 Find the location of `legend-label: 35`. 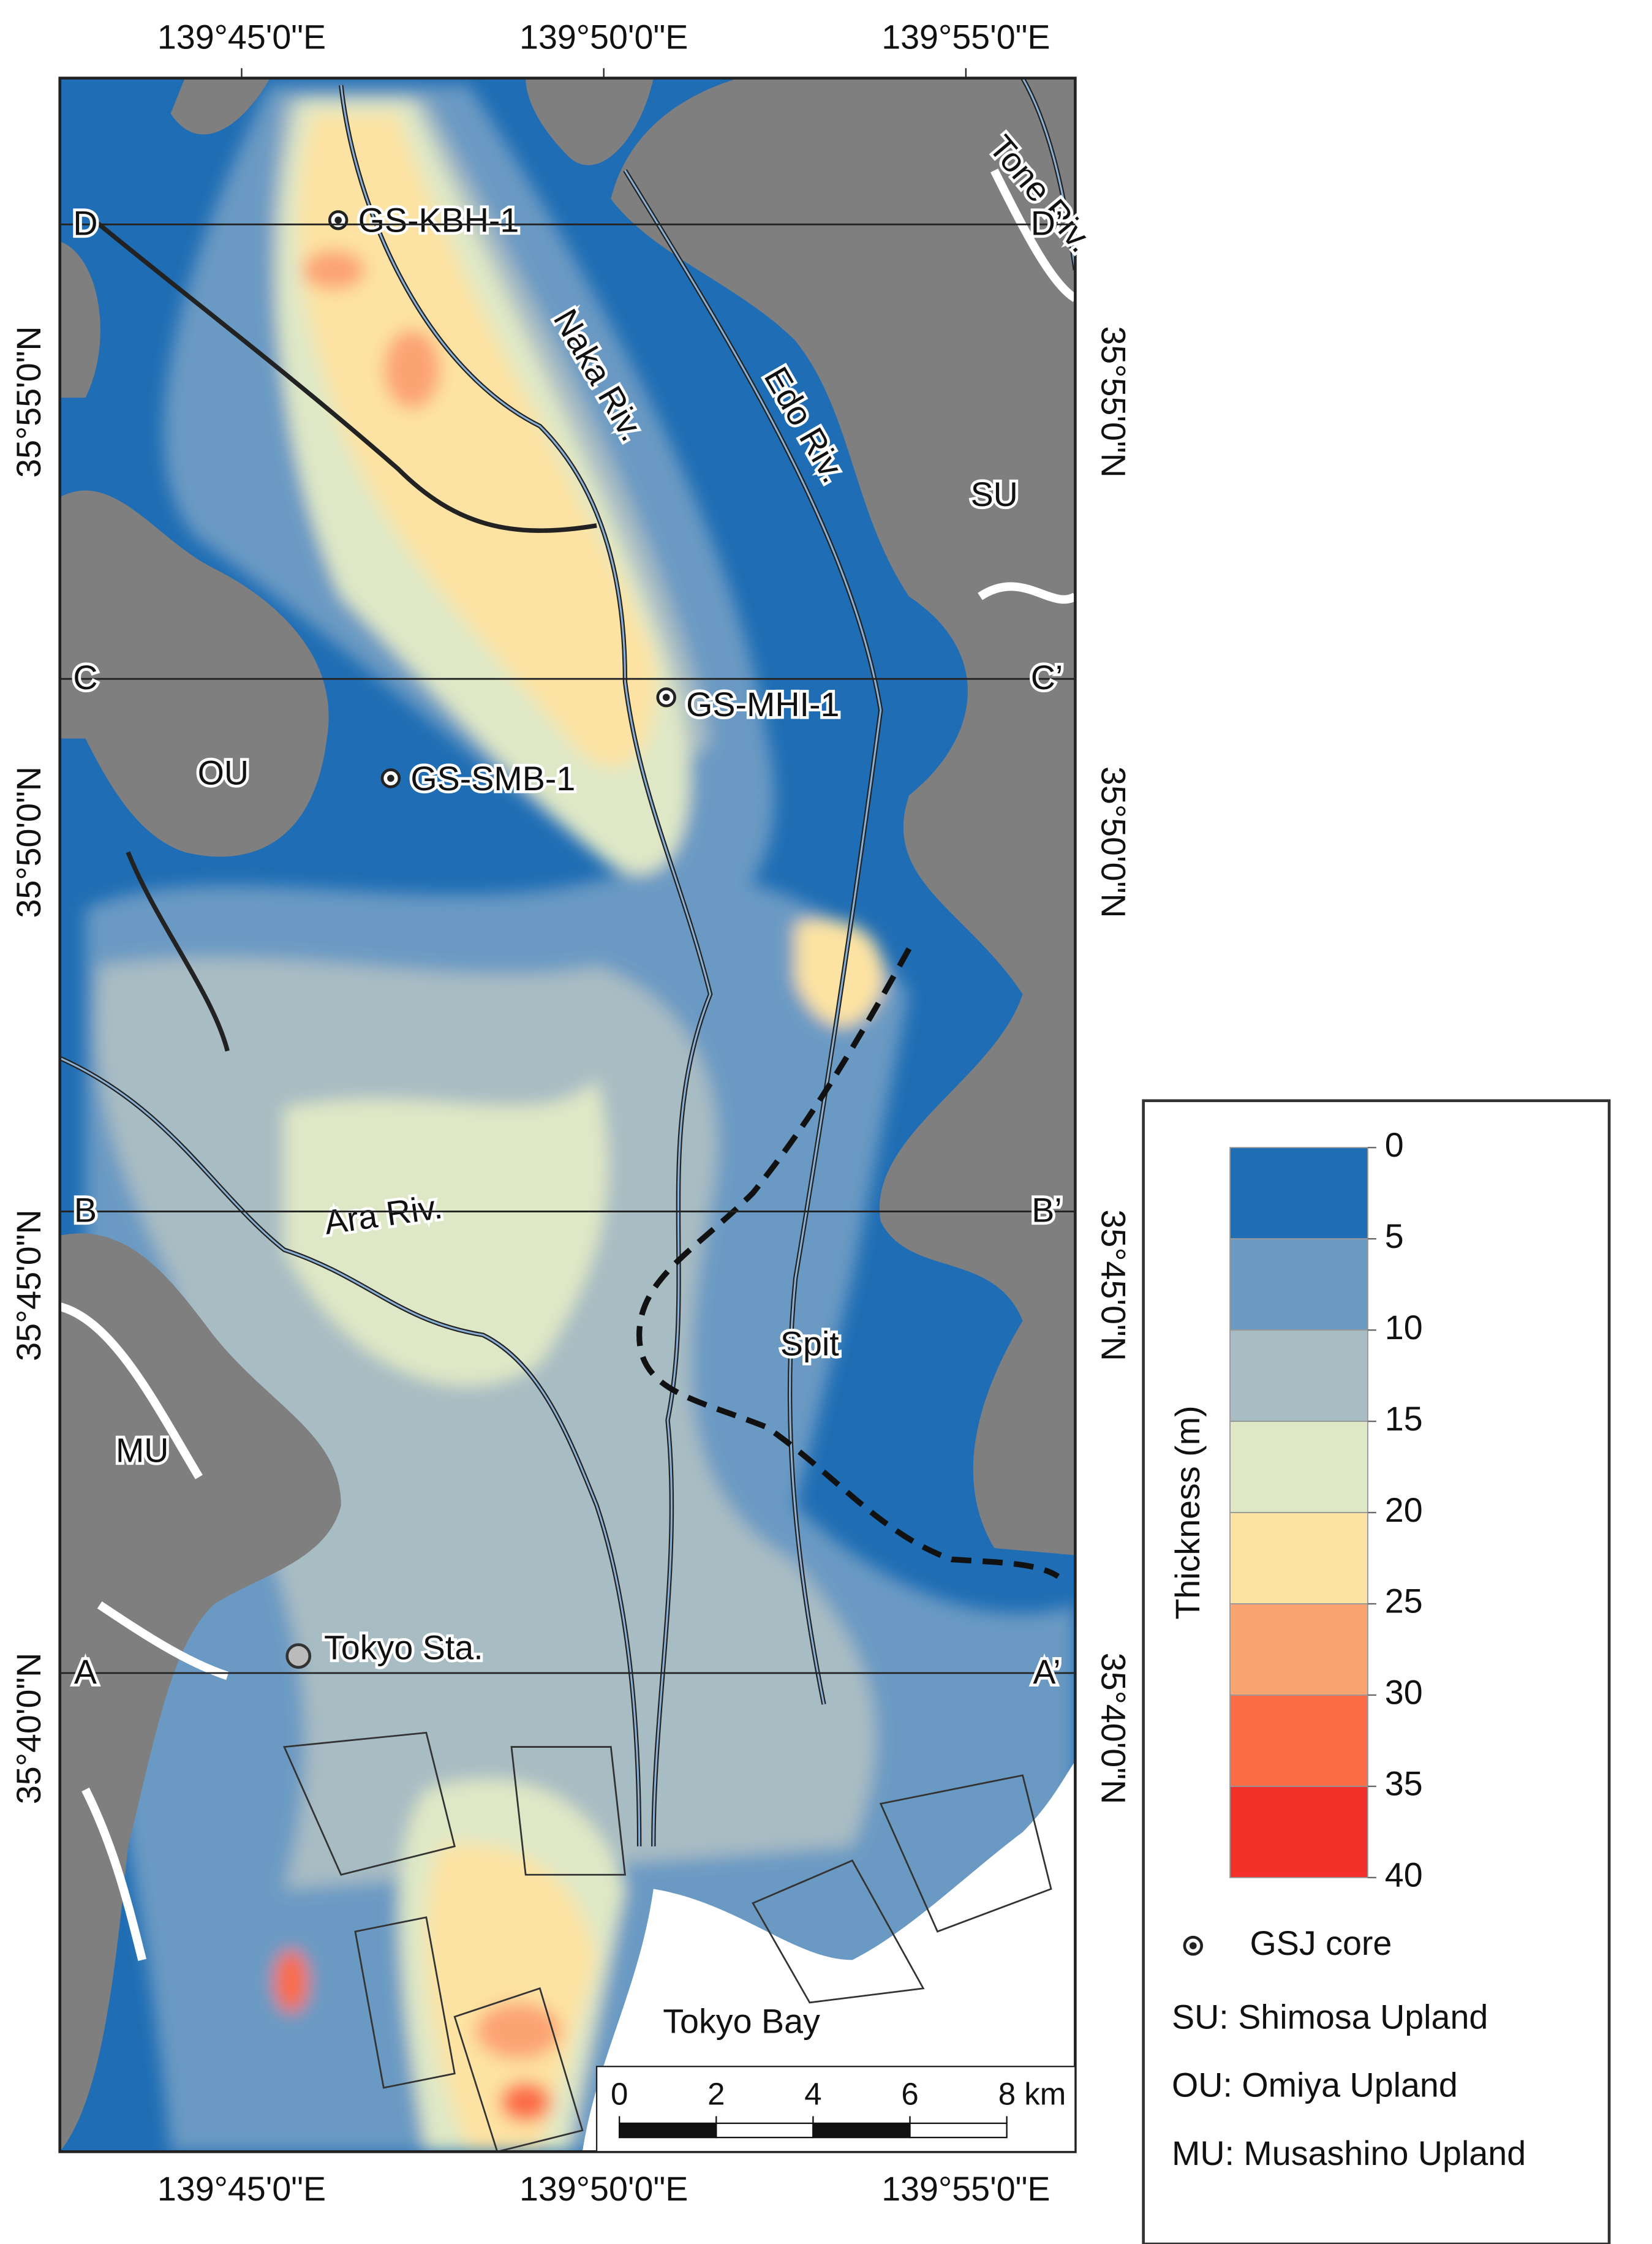

legend-label: 35 is located at coordinates (1404, 1784).